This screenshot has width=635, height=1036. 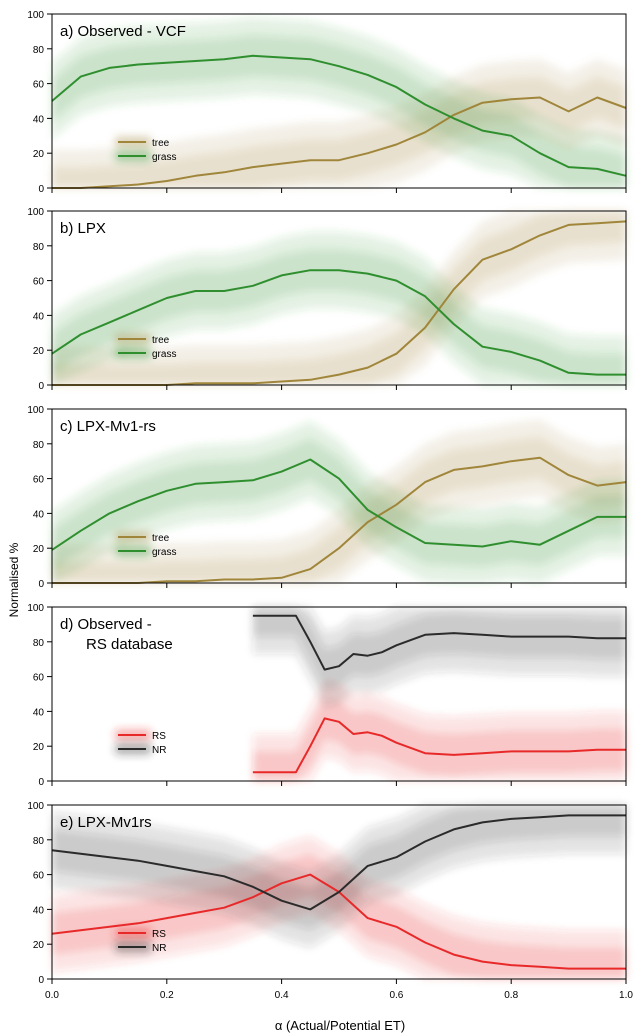 I want to click on panel-title: d) Observed -, so click(x=106, y=624).